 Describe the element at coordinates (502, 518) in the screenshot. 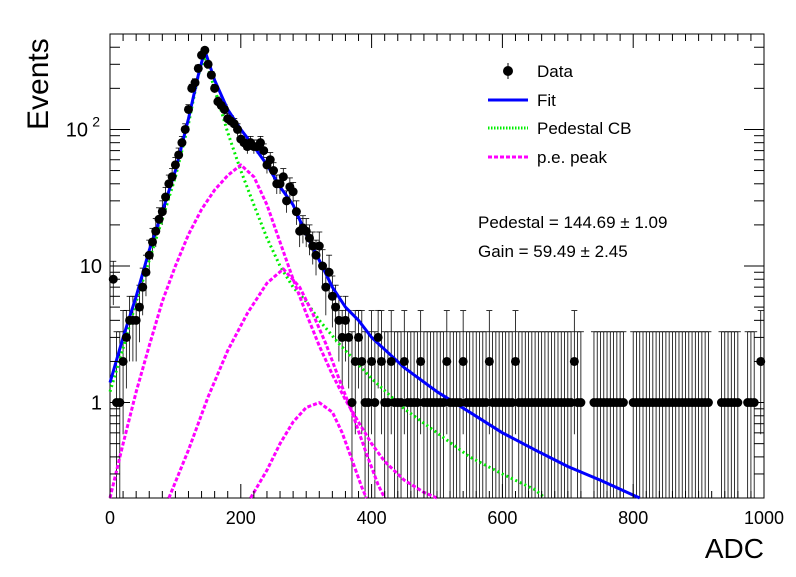

I see `x-tick-label: 600` at that location.